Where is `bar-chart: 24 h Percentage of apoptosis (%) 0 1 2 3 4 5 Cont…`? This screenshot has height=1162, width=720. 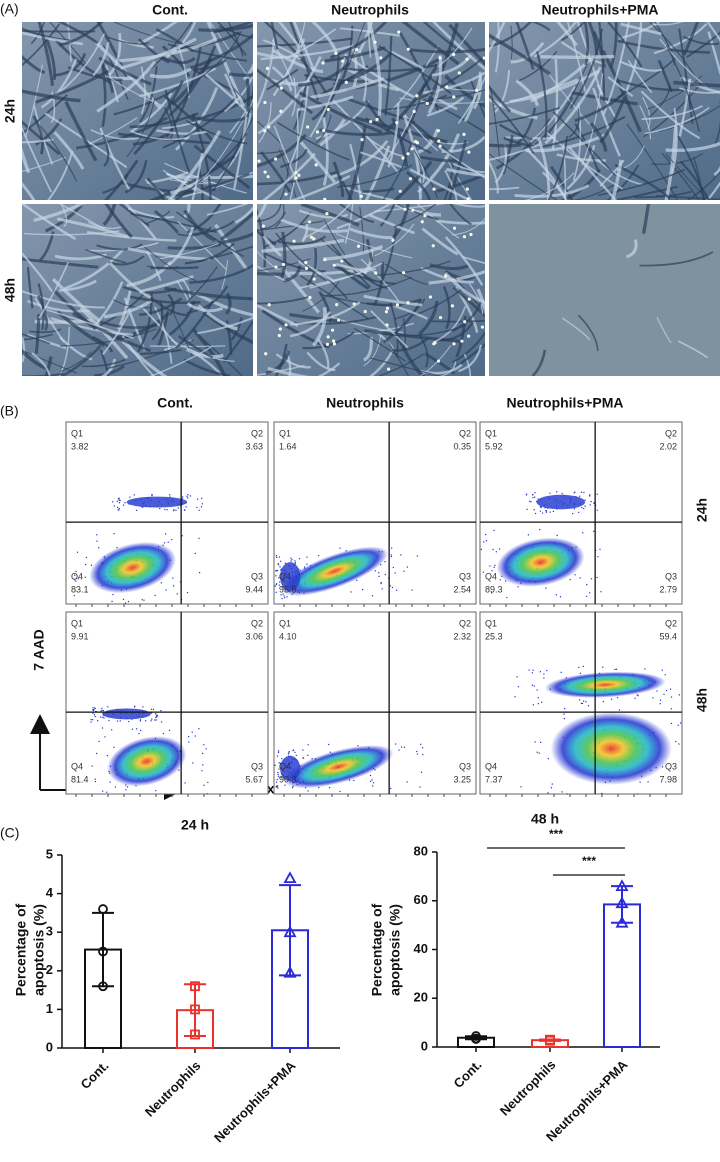
bar-chart: 24 h Percentage of apoptosis (%) 0 1 2 3 4 5 Cont… is located at coordinates (176, 981).